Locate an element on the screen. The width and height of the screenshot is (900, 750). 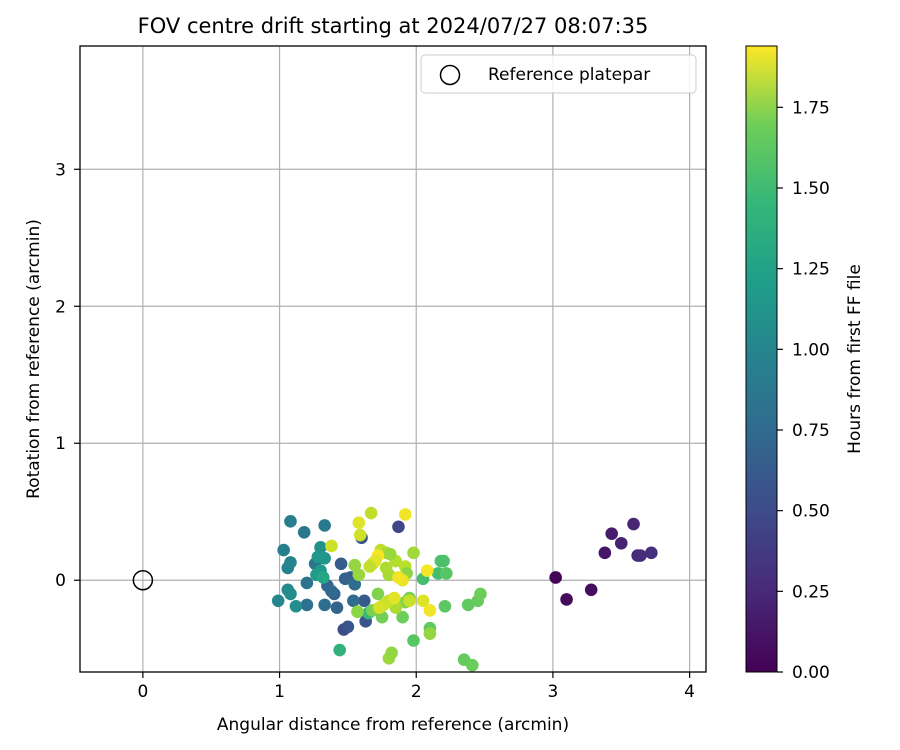
y-tick-label: 1 is located at coordinates (60, 444).